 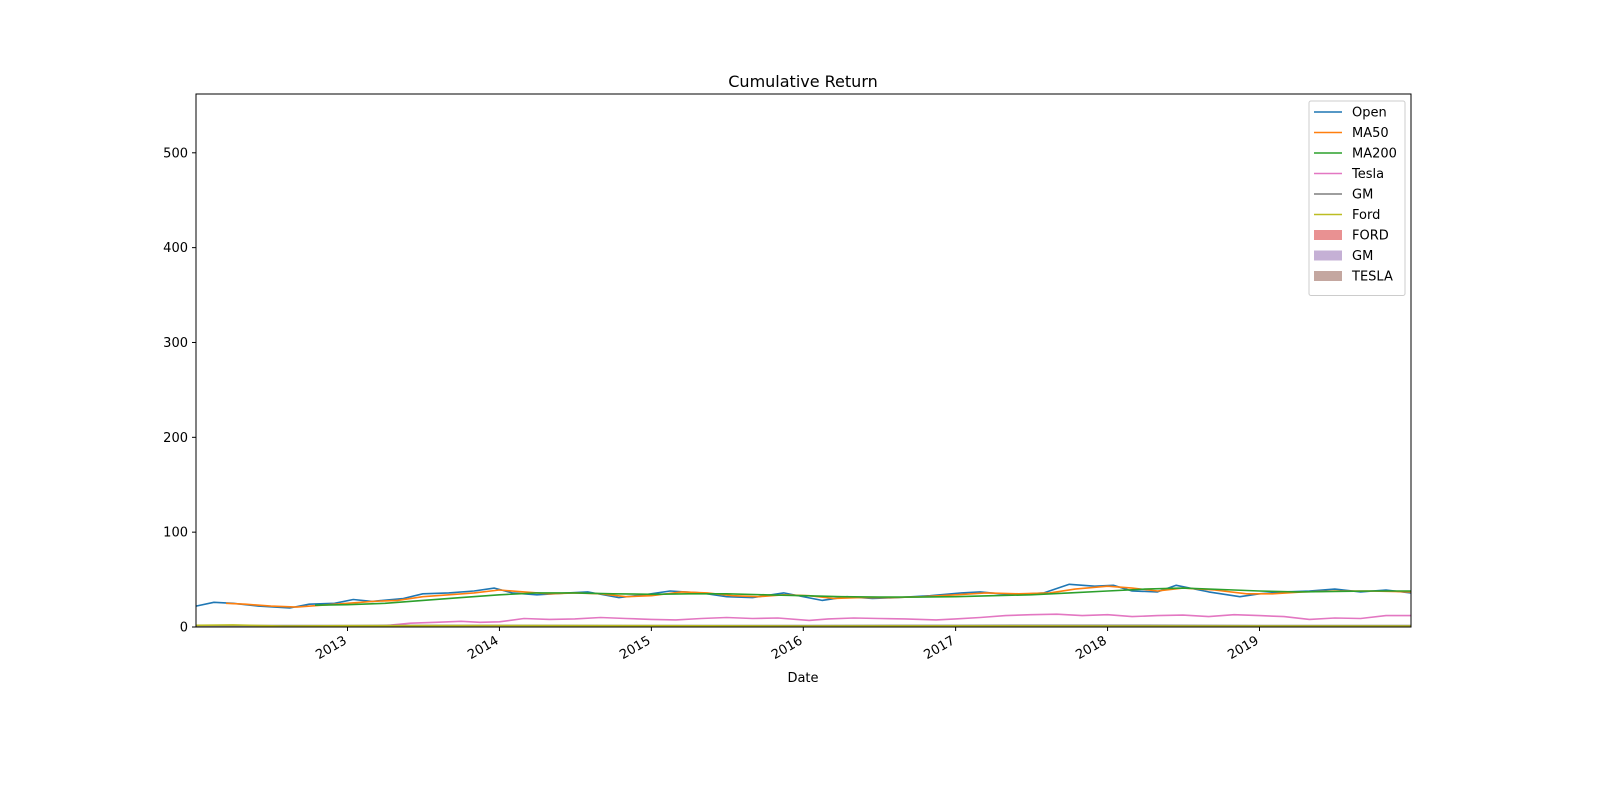 What do you see at coordinates (331, 648) in the screenshot?
I see `x-tick-label-0: 2013` at bounding box center [331, 648].